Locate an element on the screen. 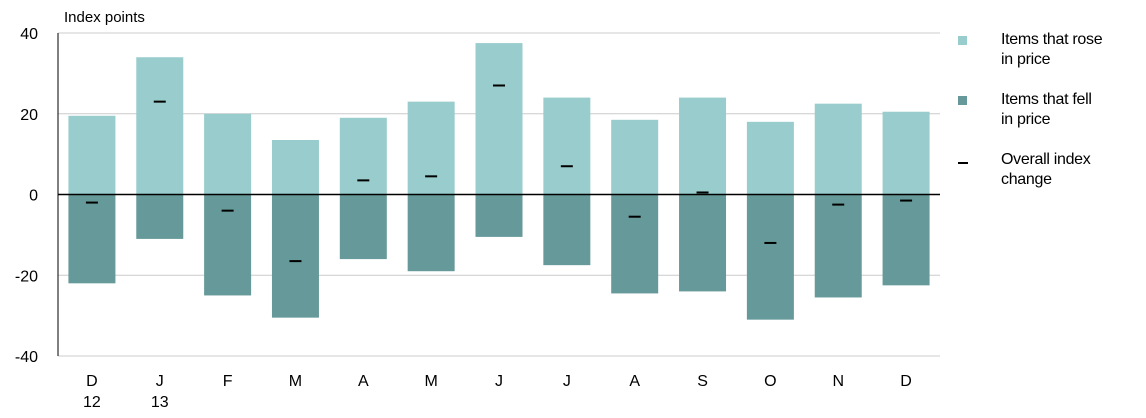  legend-swatch-rose is located at coordinates (962, 40).